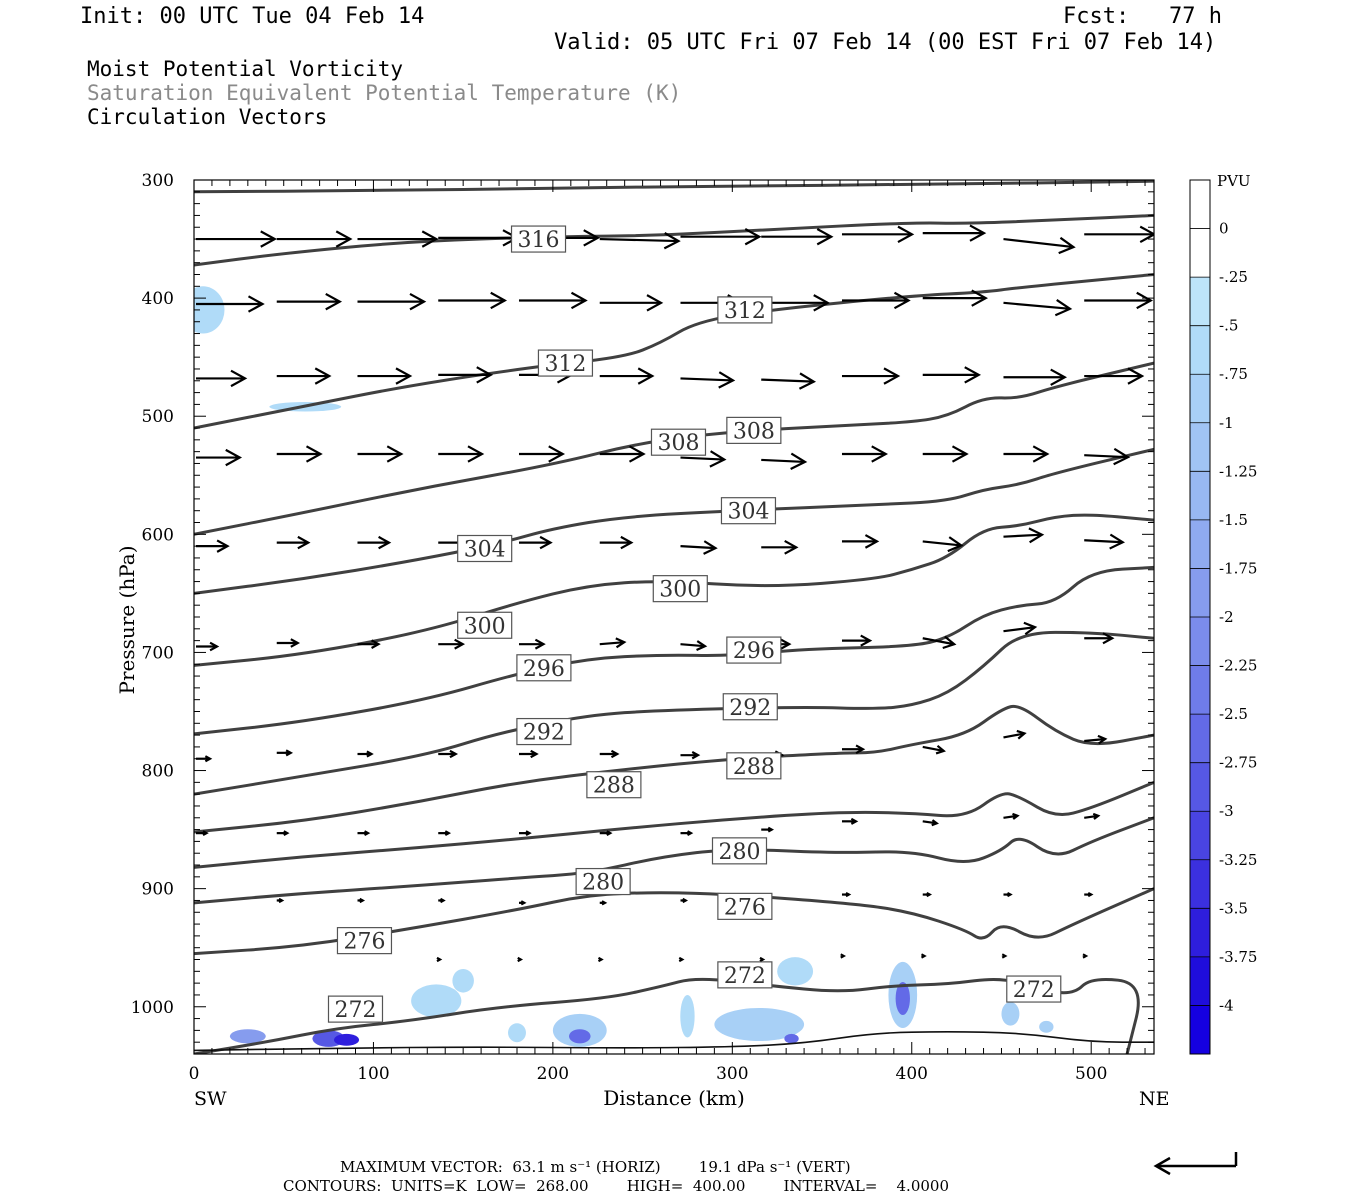 This screenshot has width=1350, height=1200. What do you see at coordinates (1238, 568) in the screenshot?
I see `colorbar-label: -1.75` at bounding box center [1238, 568].